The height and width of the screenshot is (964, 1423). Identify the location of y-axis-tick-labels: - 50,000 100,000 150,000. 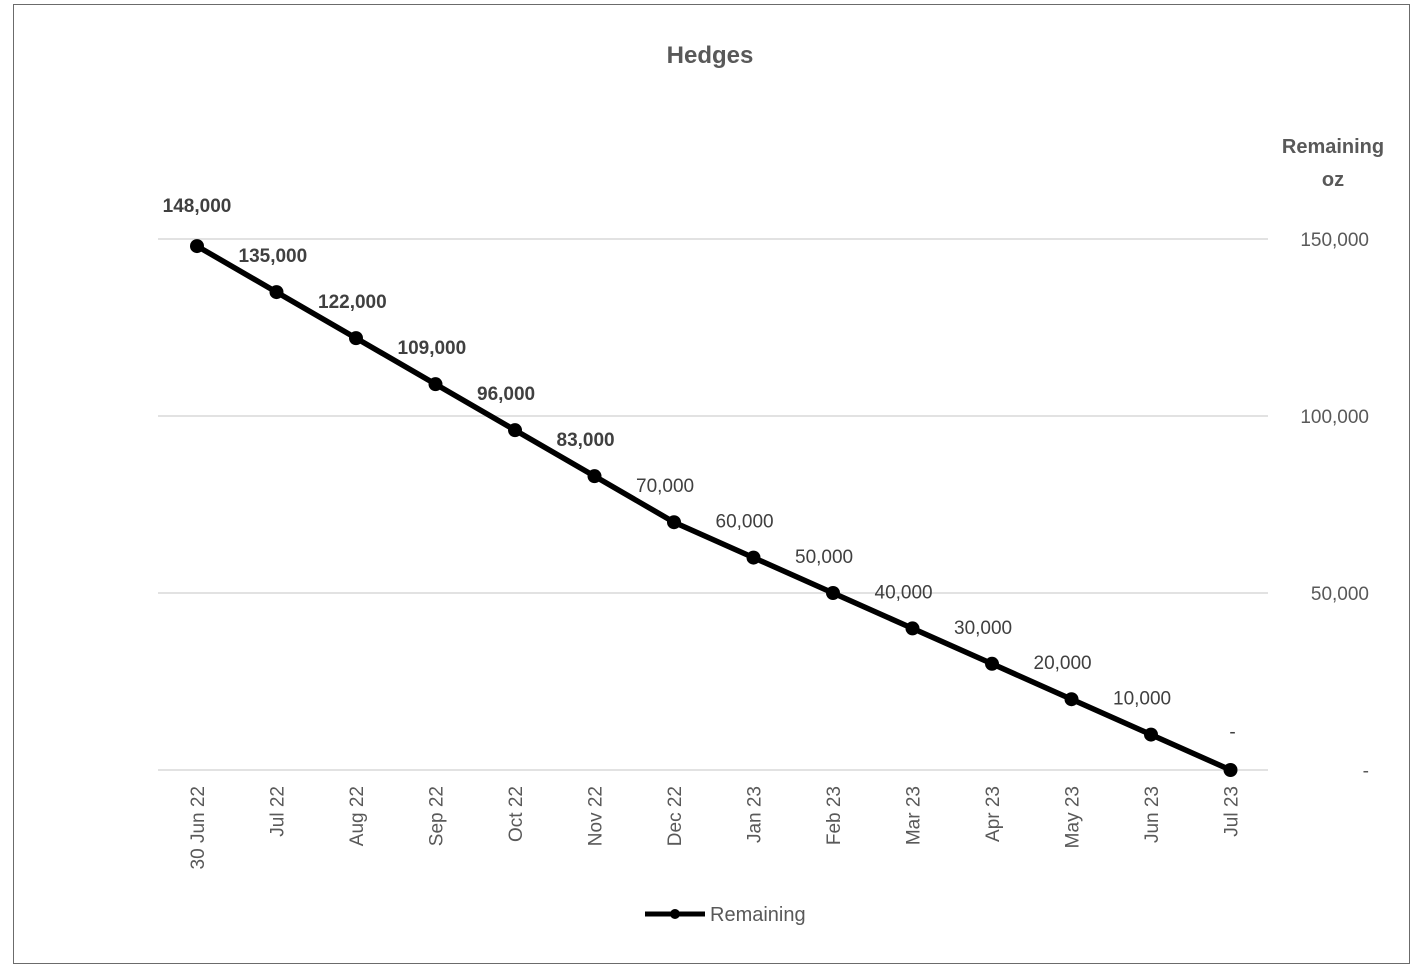
(1334, 506).